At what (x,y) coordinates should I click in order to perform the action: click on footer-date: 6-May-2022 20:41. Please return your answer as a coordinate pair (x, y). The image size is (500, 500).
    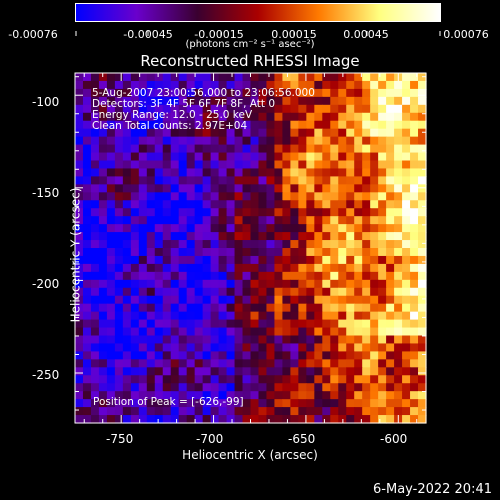
    Looking at the image, I should click on (432, 489).